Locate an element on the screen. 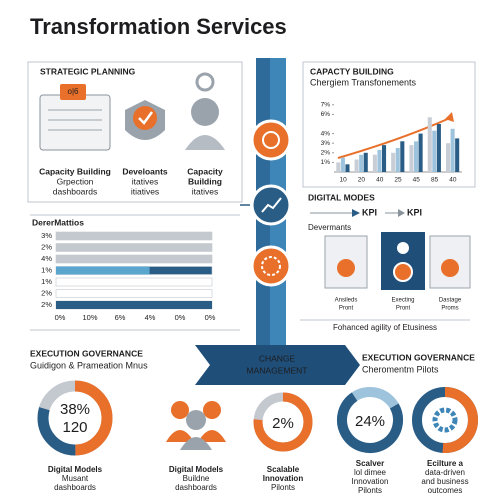 The width and height of the screenshot is (500, 500). outcome-text: Musant is located at coordinates (75, 478).